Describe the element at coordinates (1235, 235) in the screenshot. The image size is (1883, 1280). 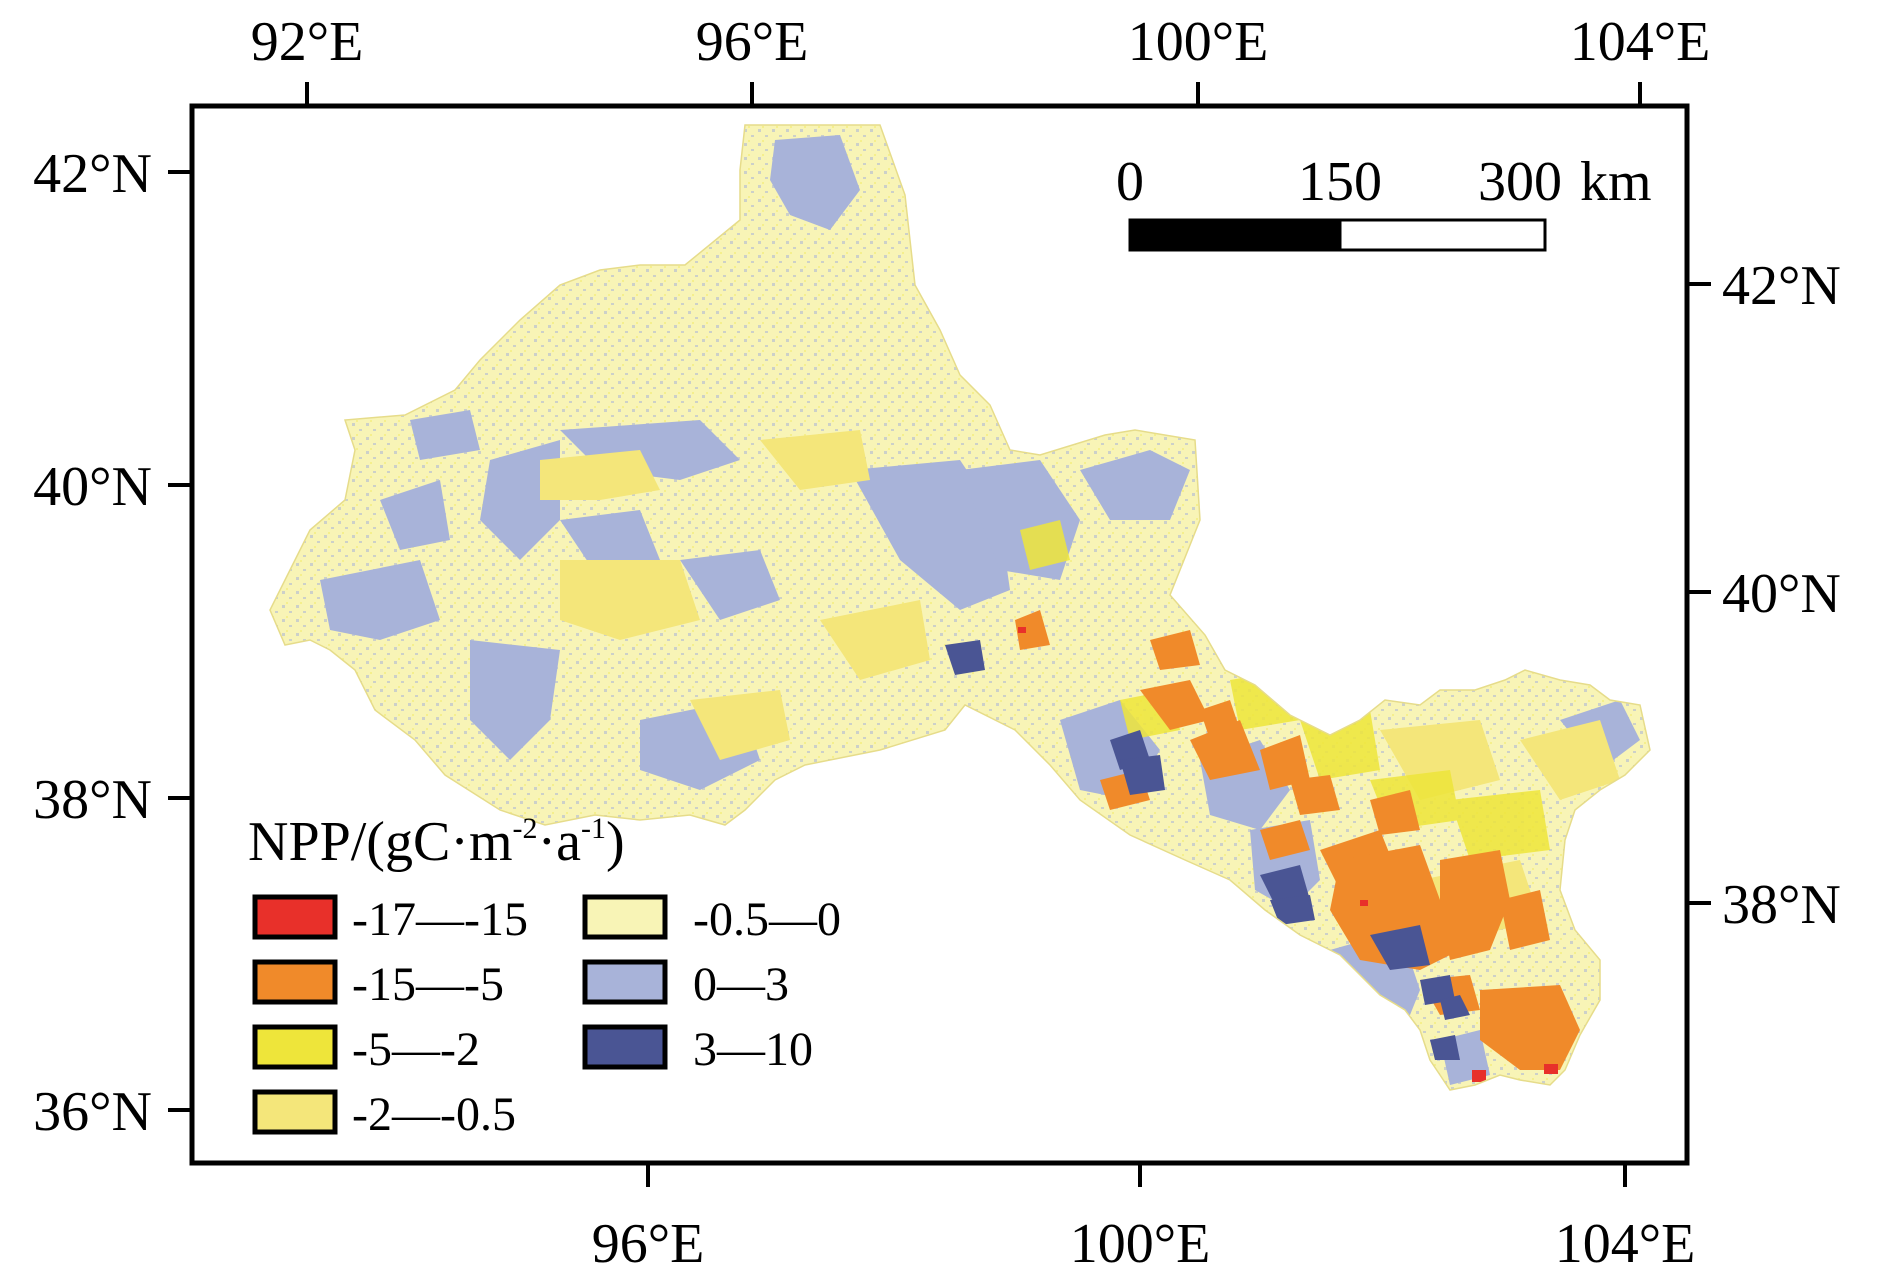
I see `scale-segment-black` at that location.